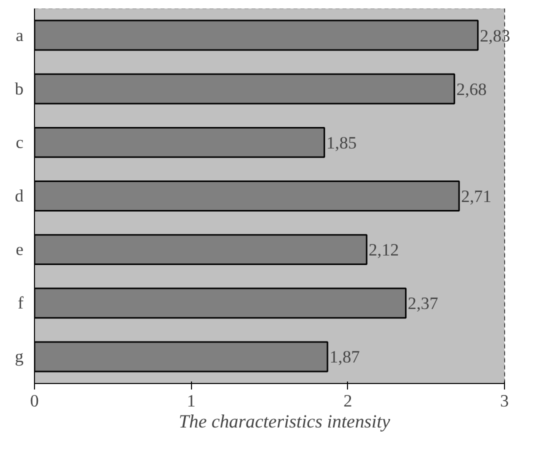 The height and width of the screenshot is (456, 537). What do you see at coordinates (341, 142) in the screenshot?
I see `data-label: 1,85` at bounding box center [341, 142].